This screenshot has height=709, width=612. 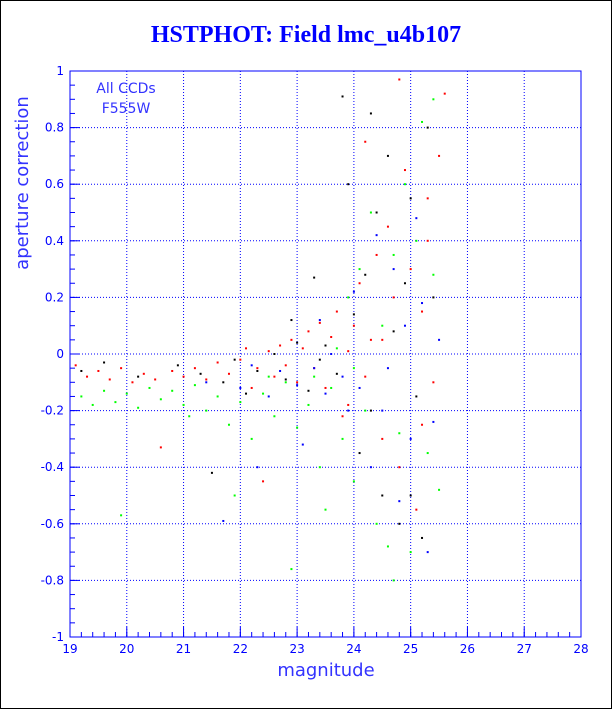 What do you see at coordinates (52, 467) in the screenshot?
I see `y-tick-label: -0.4` at bounding box center [52, 467].